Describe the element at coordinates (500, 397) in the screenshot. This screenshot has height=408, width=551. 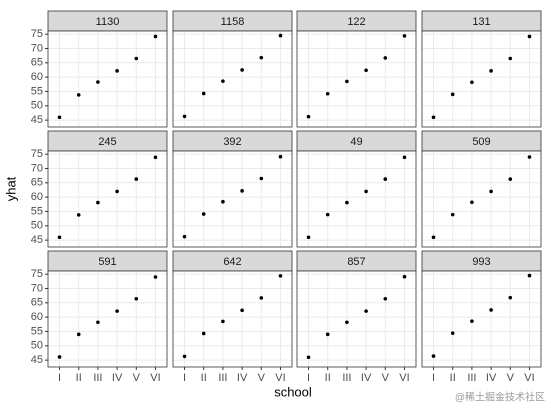
I see `watermark: @稀土掘金技术社区` at that location.